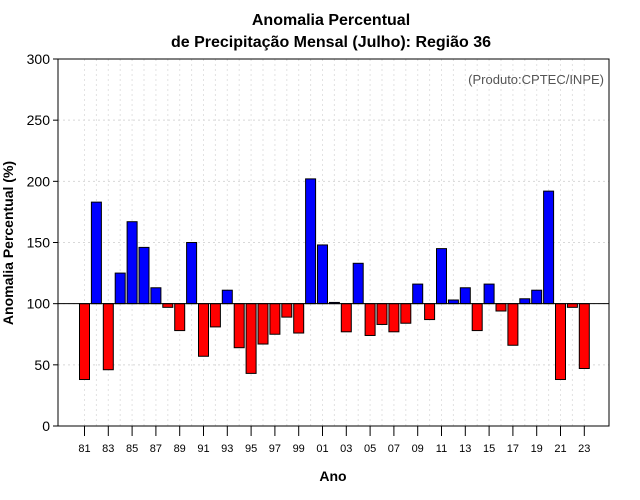 Image resolution: width=640 pixels, height=500 pixels. What do you see at coordinates (39, 181) in the screenshot?
I see `y-tick-label: 200` at bounding box center [39, 181].